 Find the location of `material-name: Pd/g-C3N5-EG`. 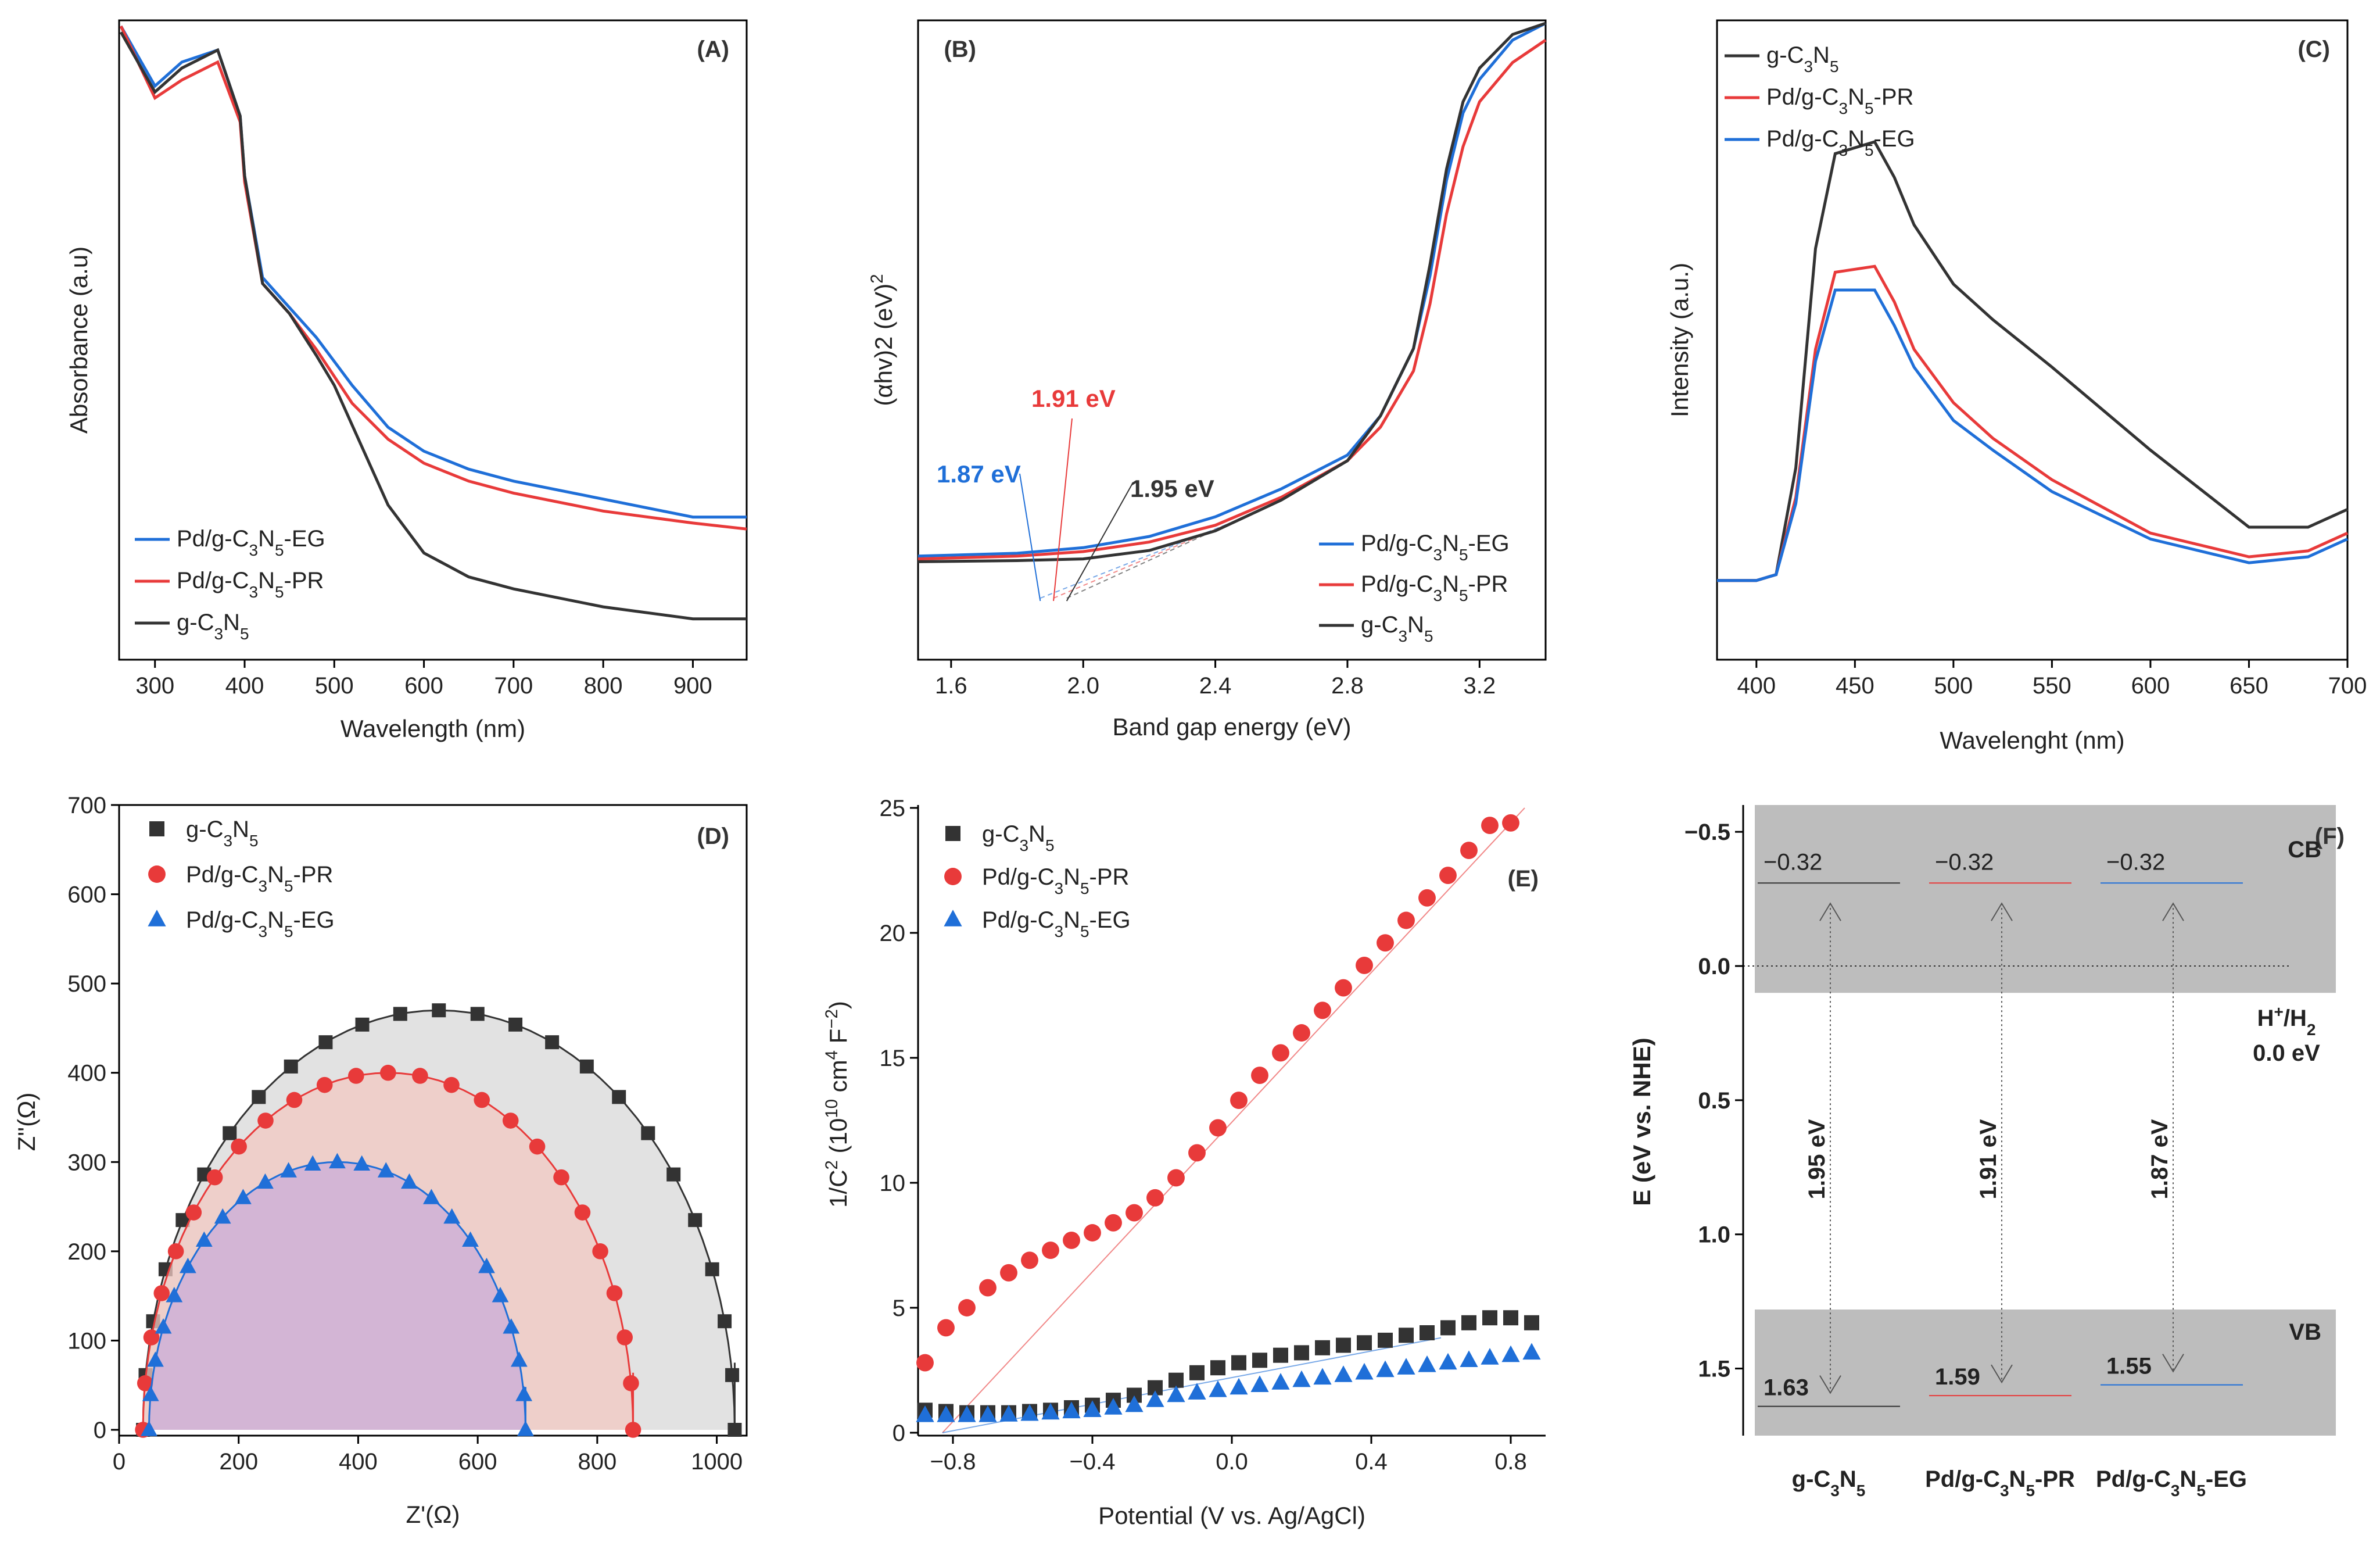

material-name: Pd/g-C3N5-EG is located at coordinates (2171, 1483).